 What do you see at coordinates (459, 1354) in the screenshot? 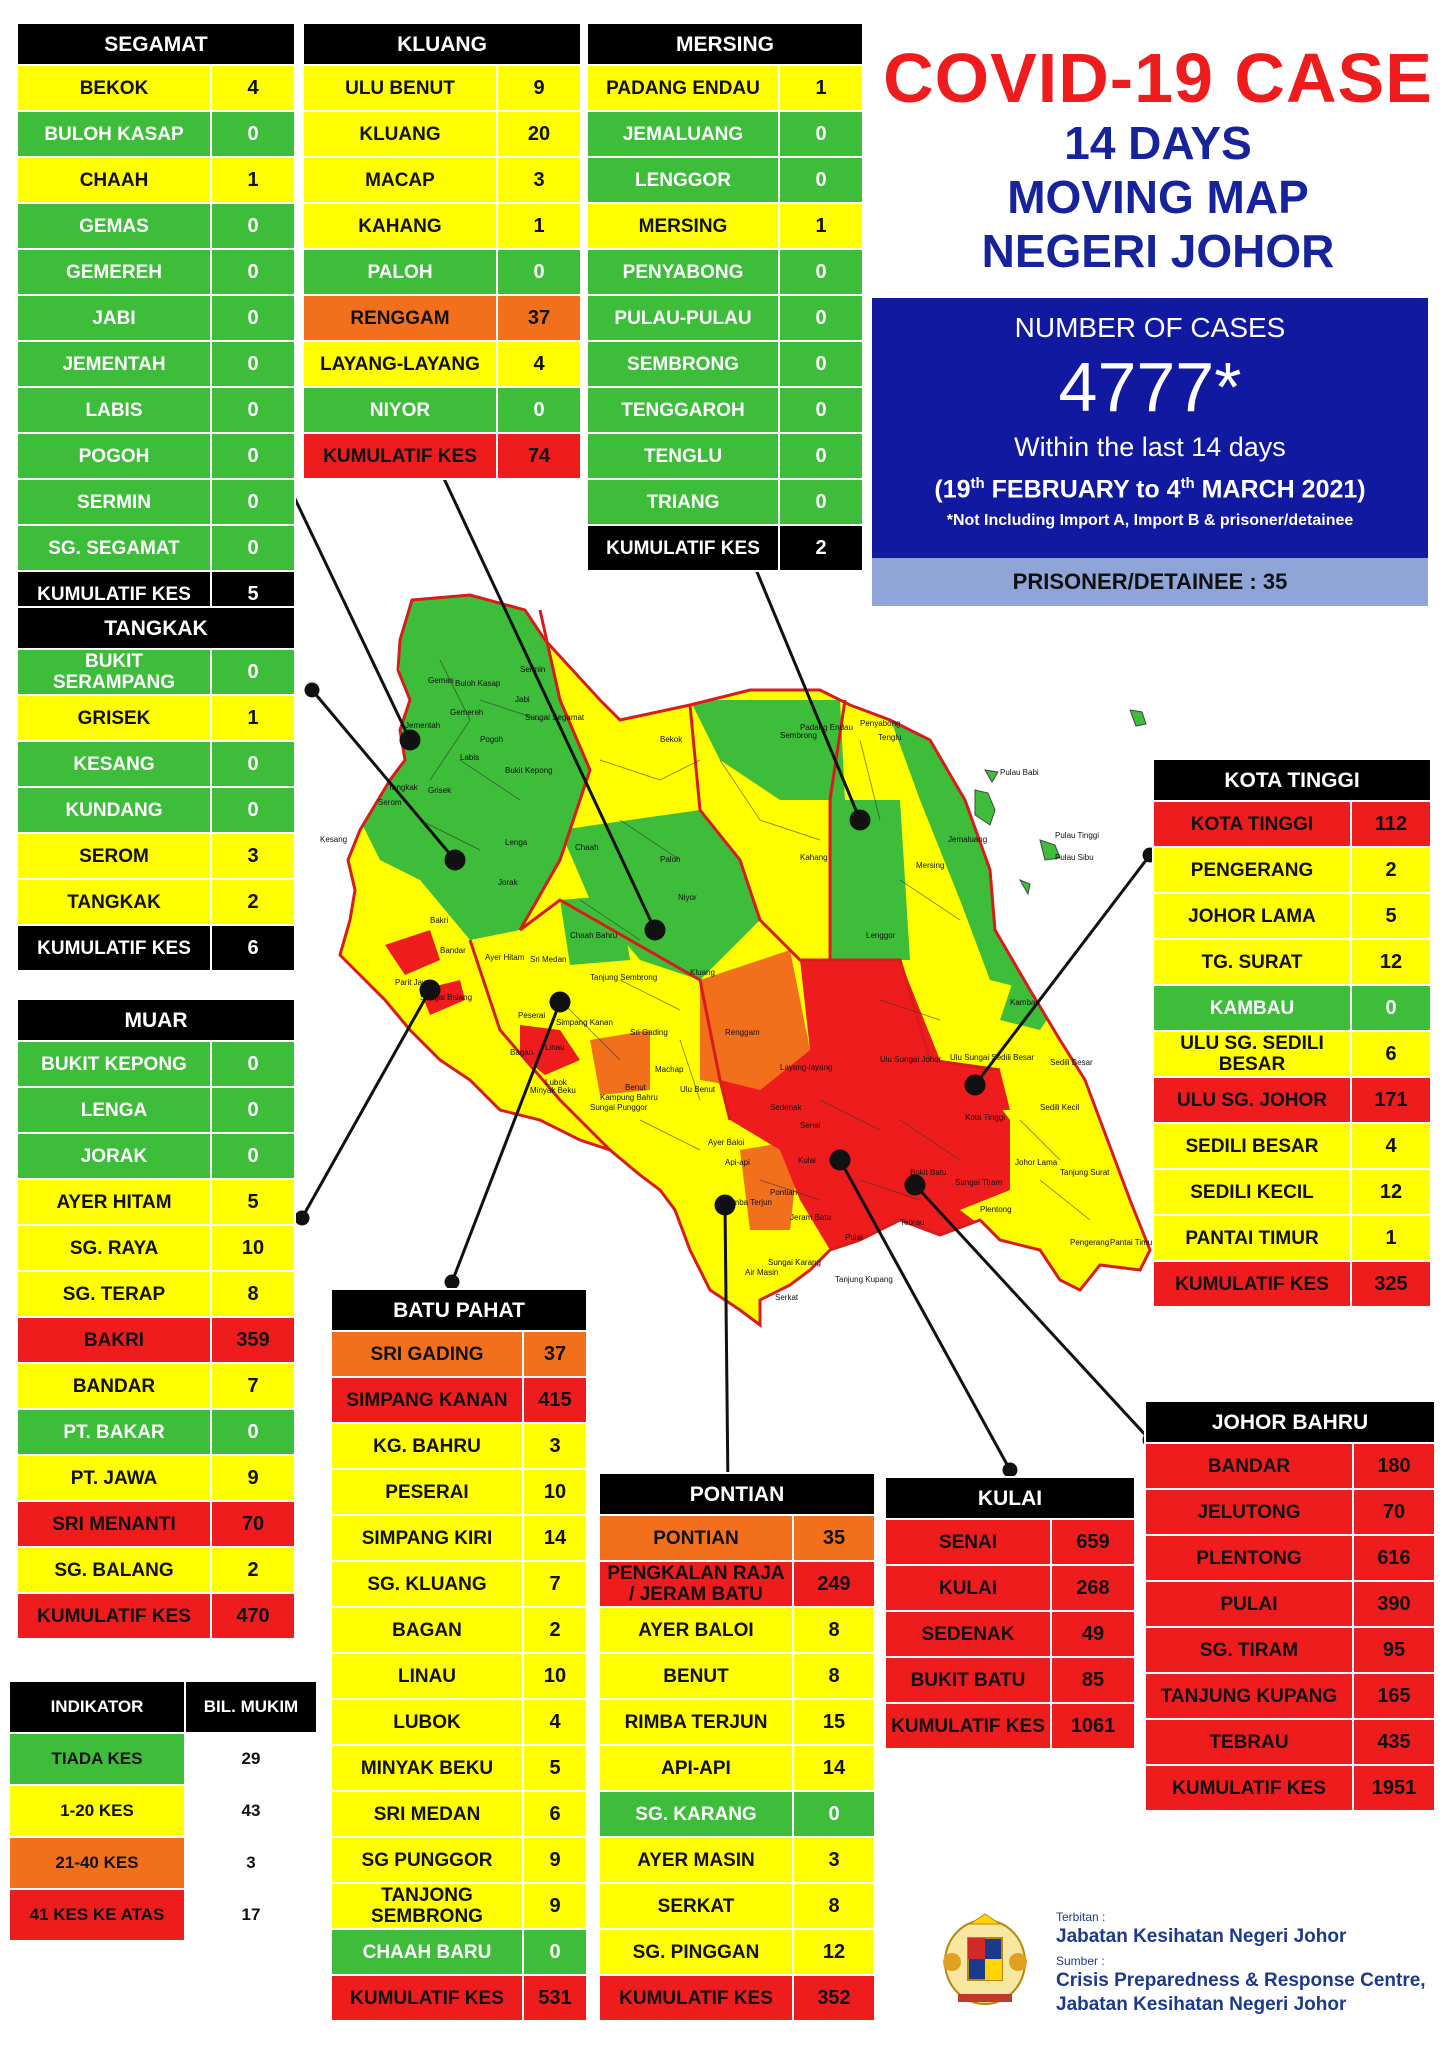
I see `table-row: SRI GADING 37` at bounding box center [459, 1354].